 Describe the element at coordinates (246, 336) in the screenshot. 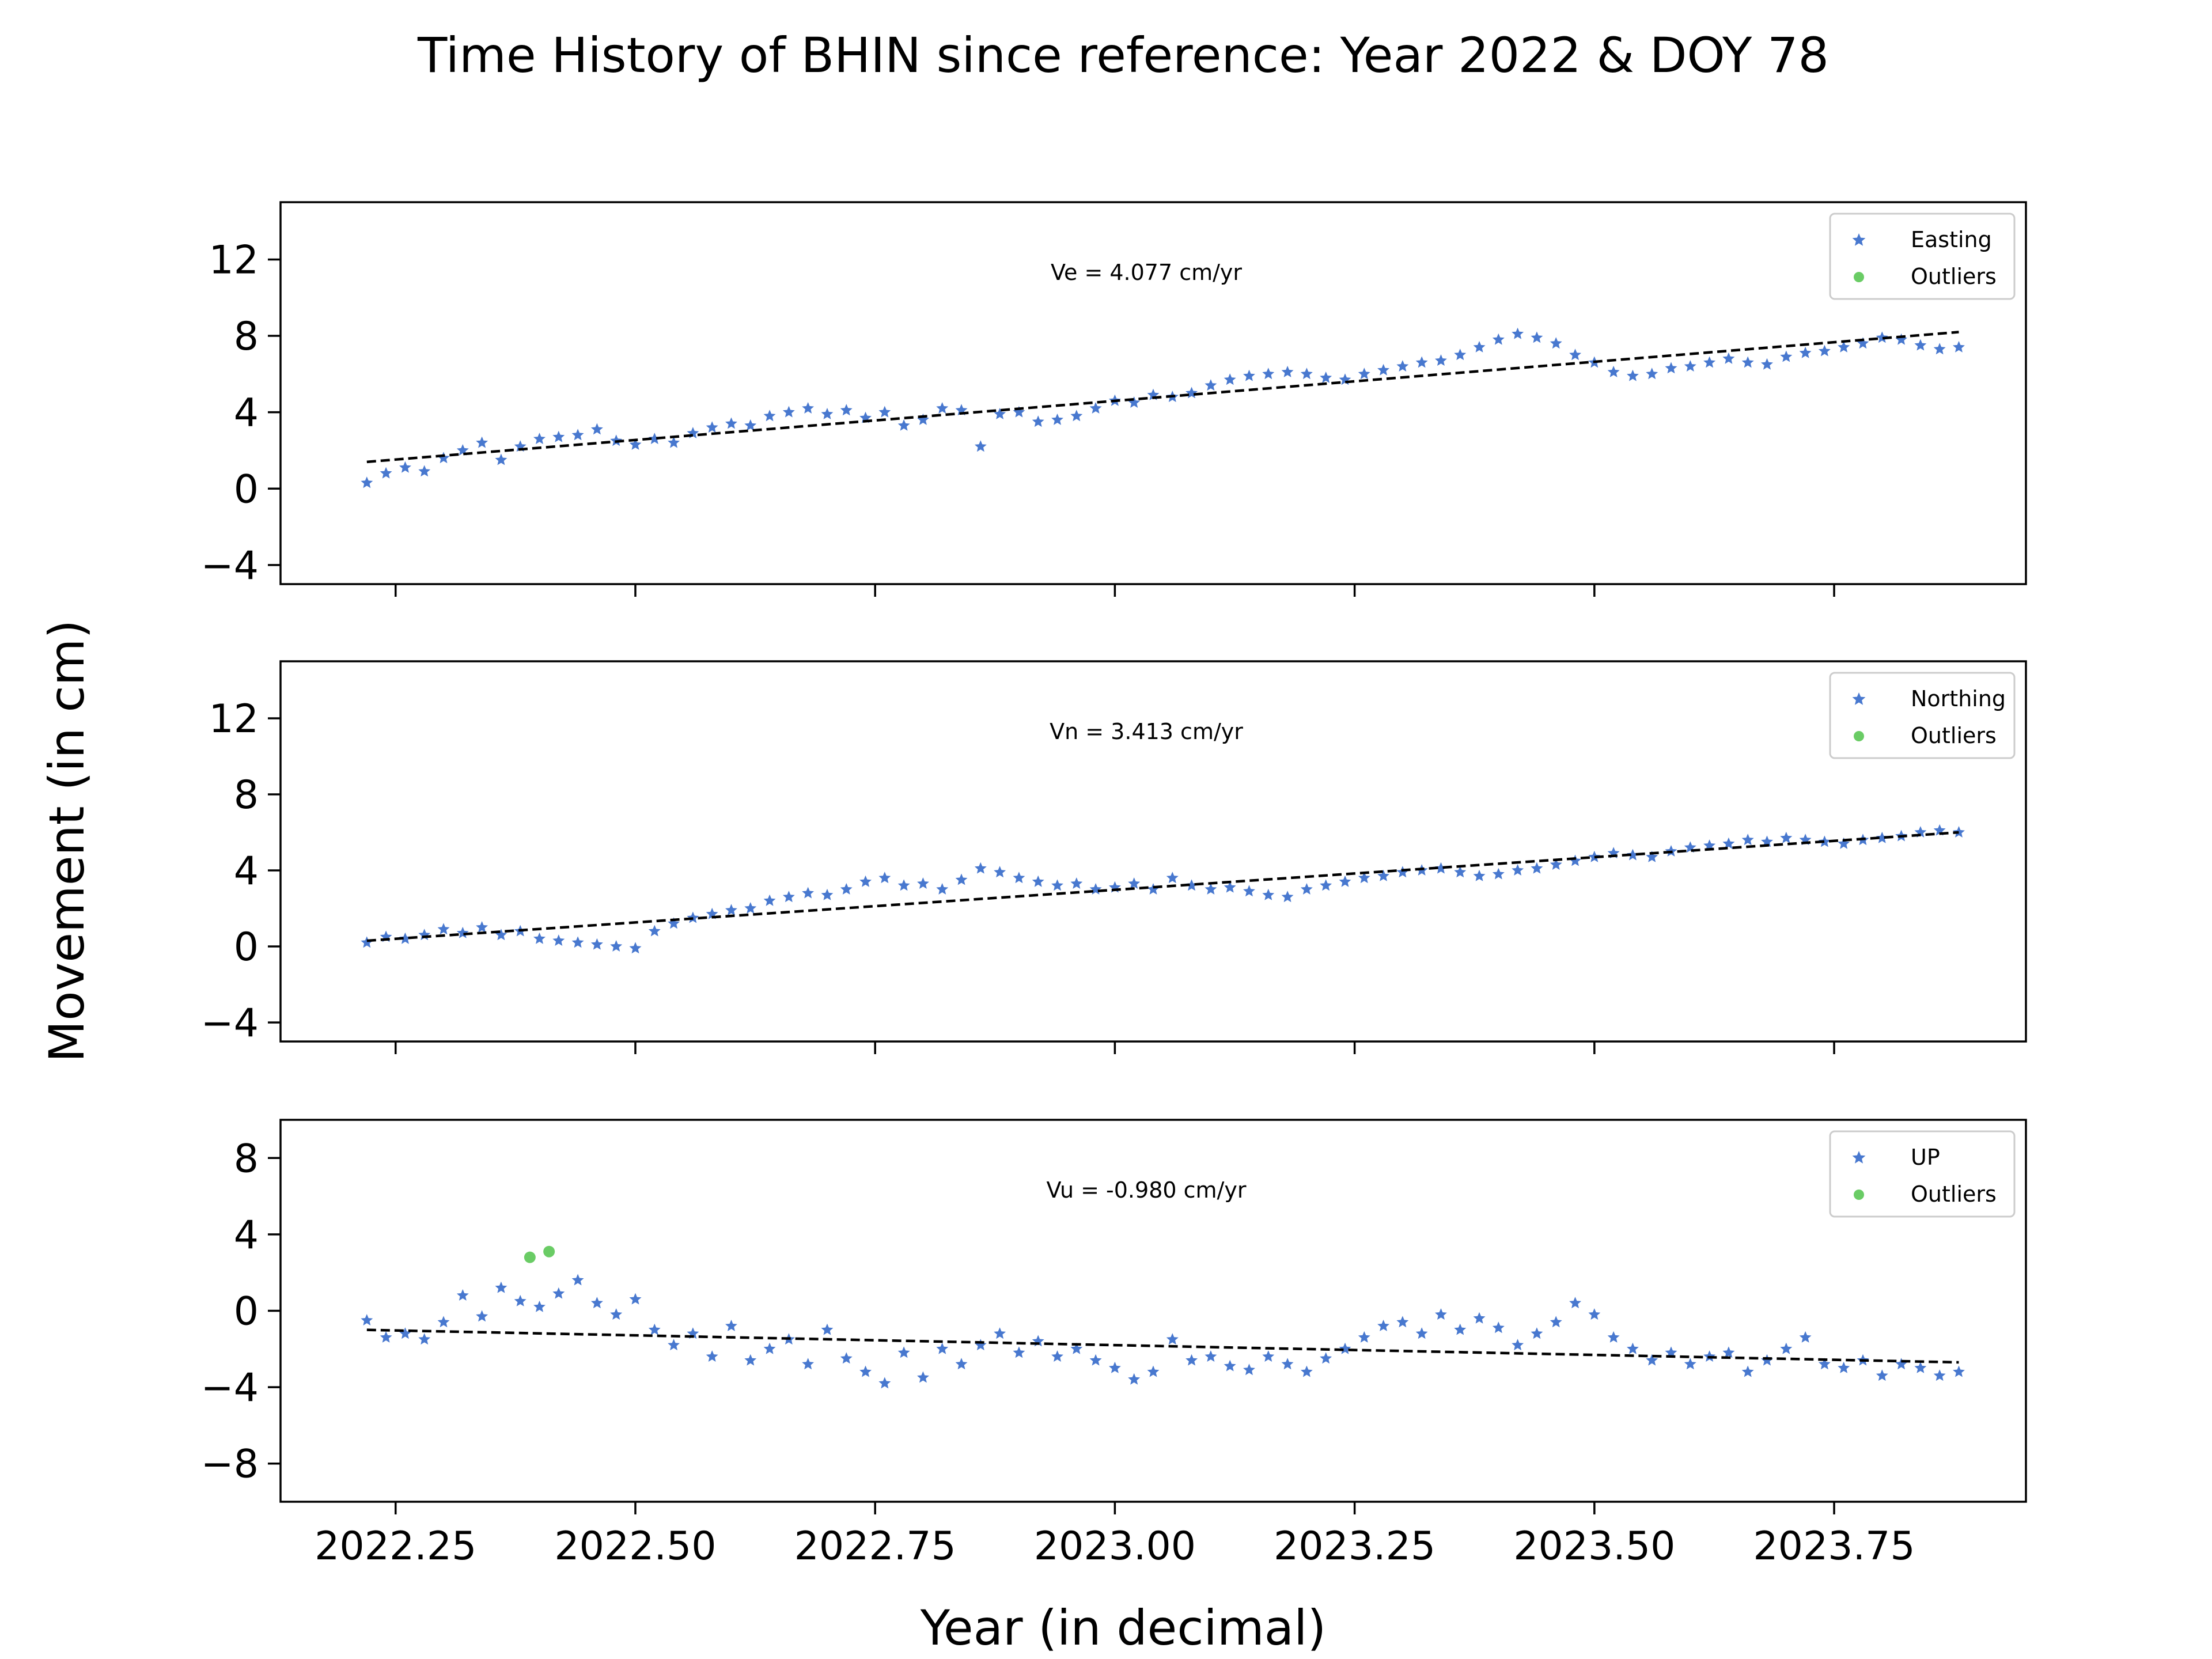

I see `panel-easting-ytick-label: 8` at that location.